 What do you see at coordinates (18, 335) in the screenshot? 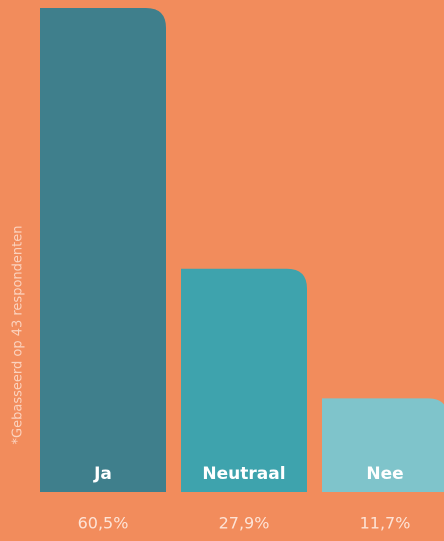
I see `annotation: *Gebasseerd op 43 respondenten` at bounding box center [18, 335].